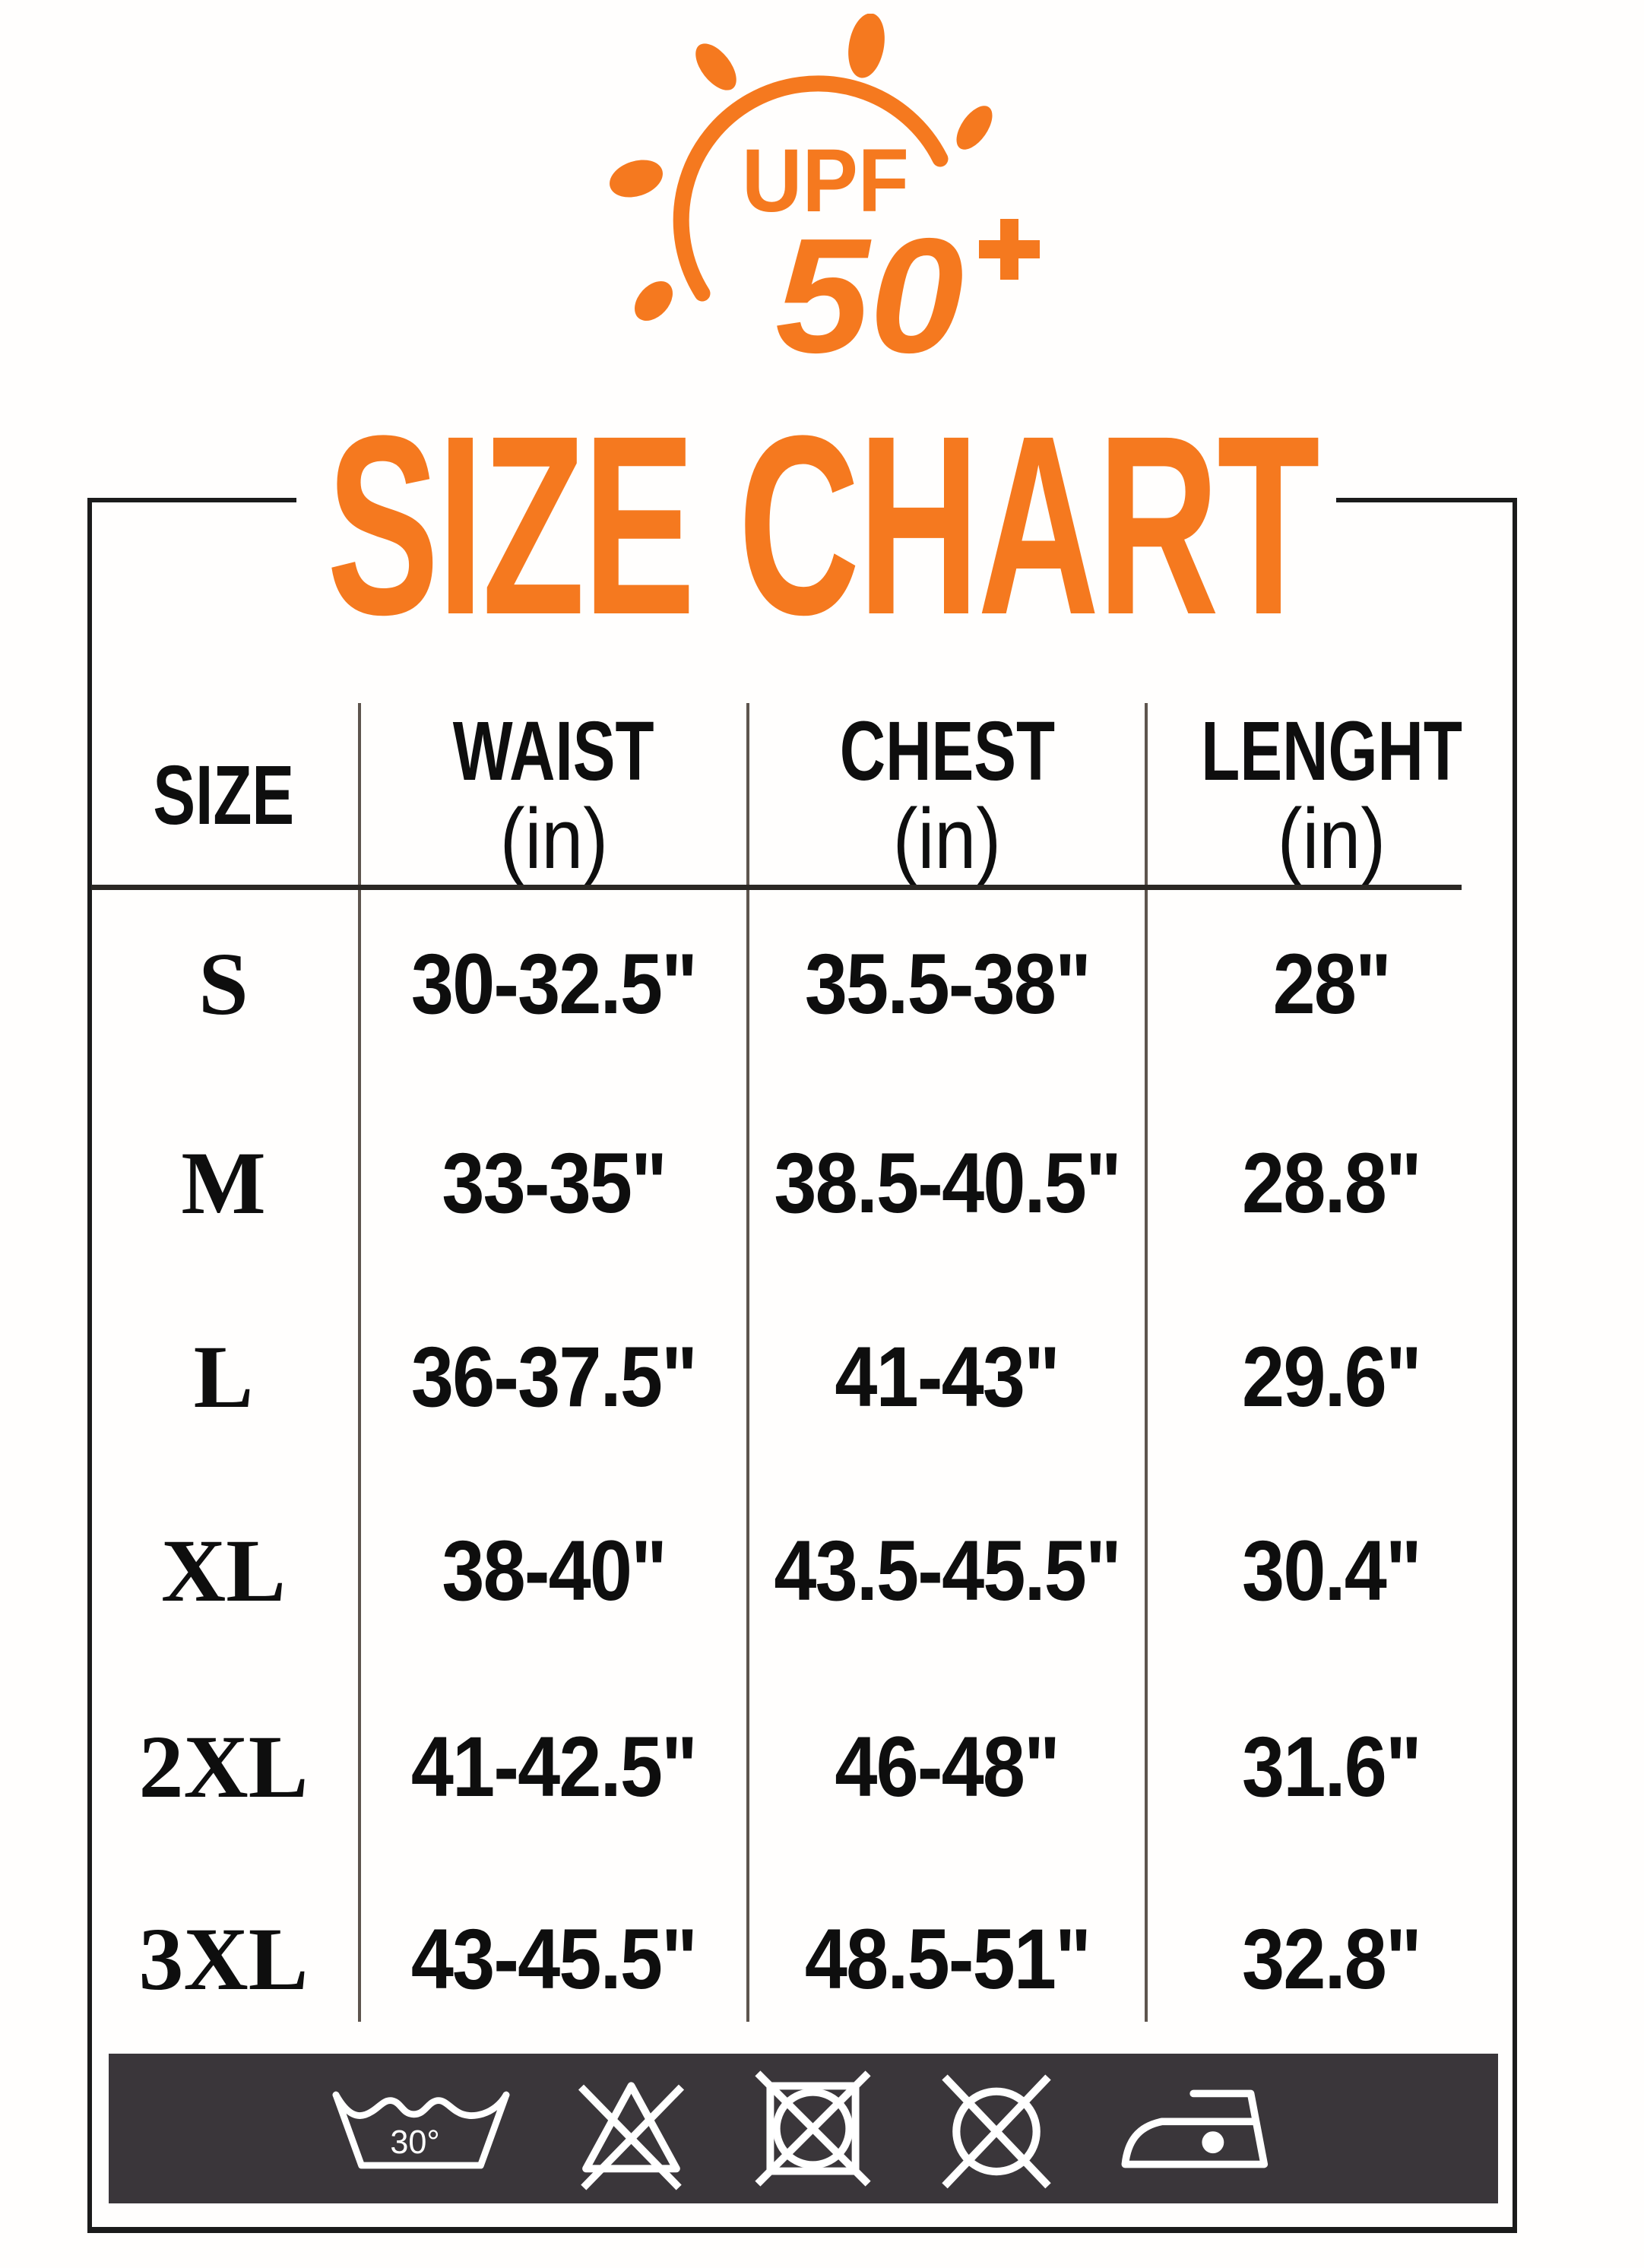 The height and width of the screenshot is (2268, 1644). Describe the element at coordinates (223, 1377) in the screenshot. I see `size-label: L` at that location.